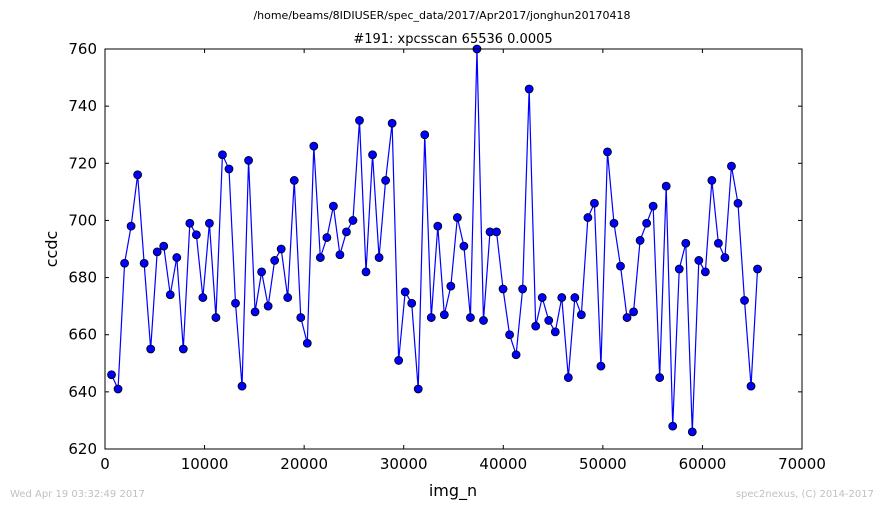  I want to click on y-tick-label: 640, so click(82, 392).